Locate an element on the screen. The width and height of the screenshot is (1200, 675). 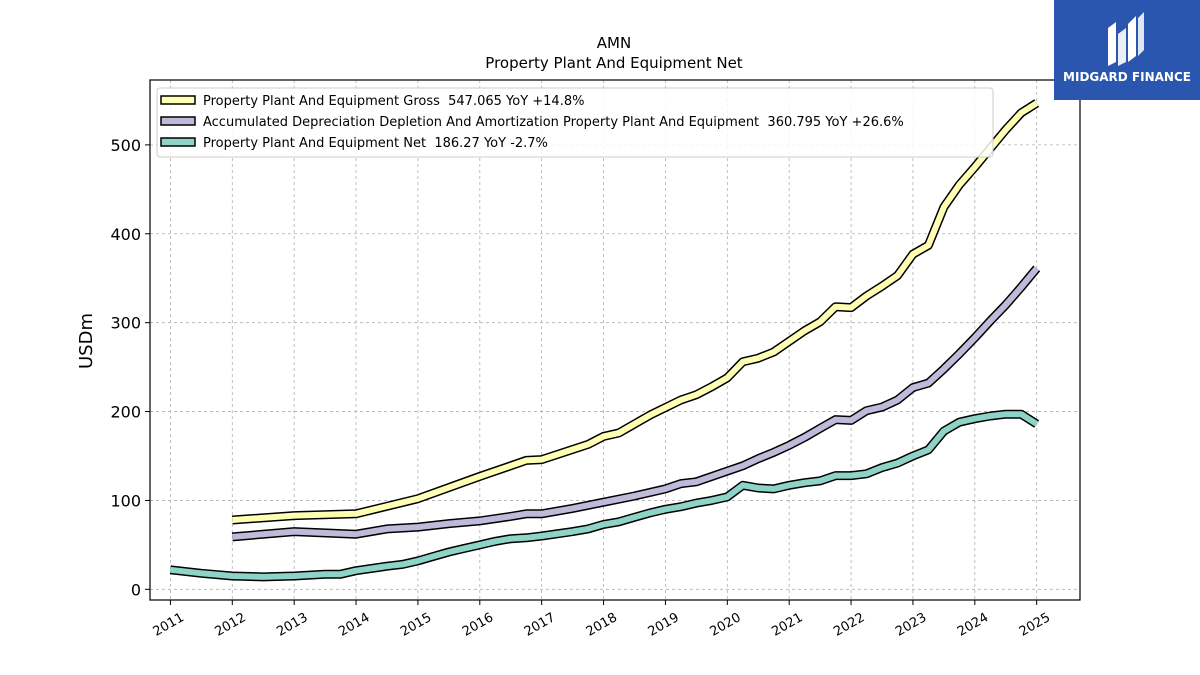
x-tick-label: 2016 is located at coordinates (478, 625).